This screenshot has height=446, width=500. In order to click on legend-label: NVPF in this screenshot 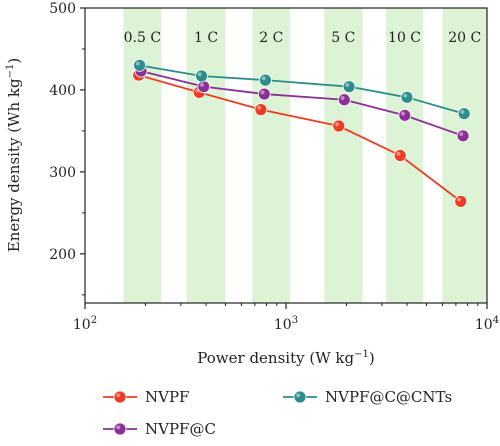, I will do `click(167, 397)`.